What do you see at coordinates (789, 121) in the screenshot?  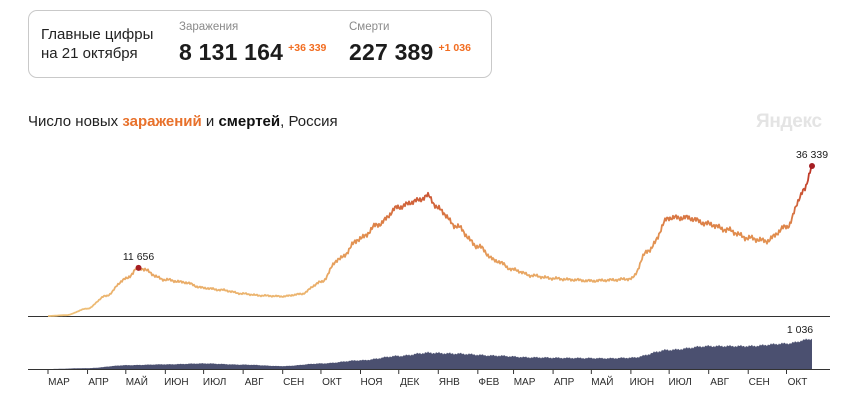 I see `yandex-watermark: Яндекс` at bounding box center [789, 121].